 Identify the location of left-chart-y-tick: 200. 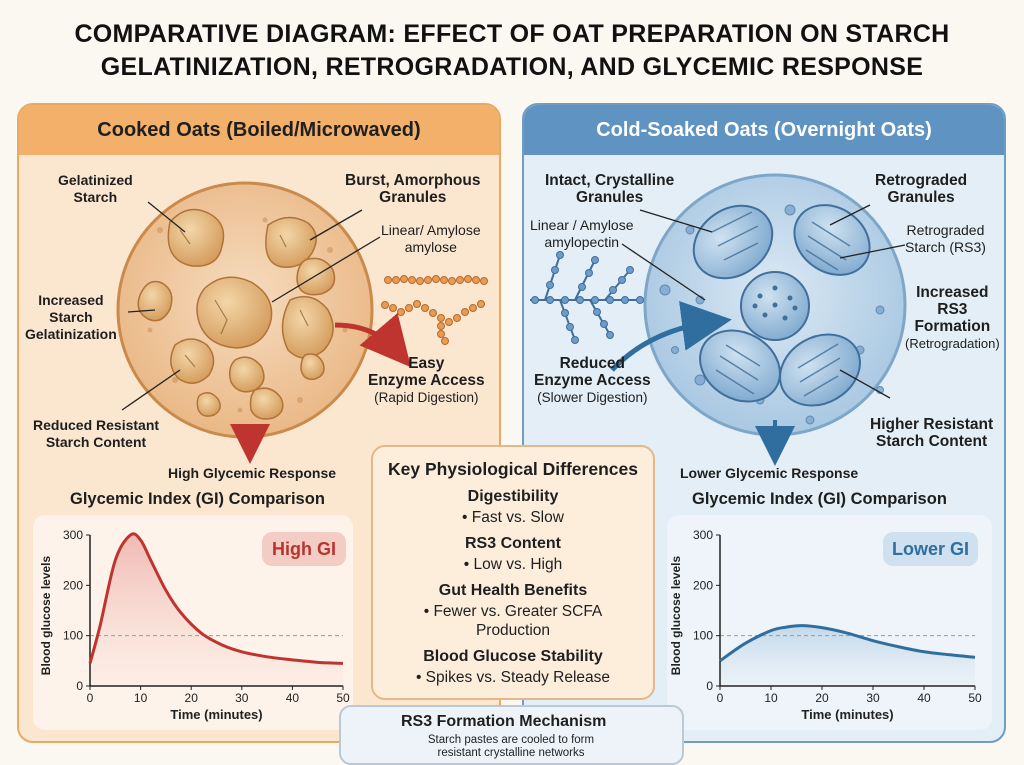
(73, 585).